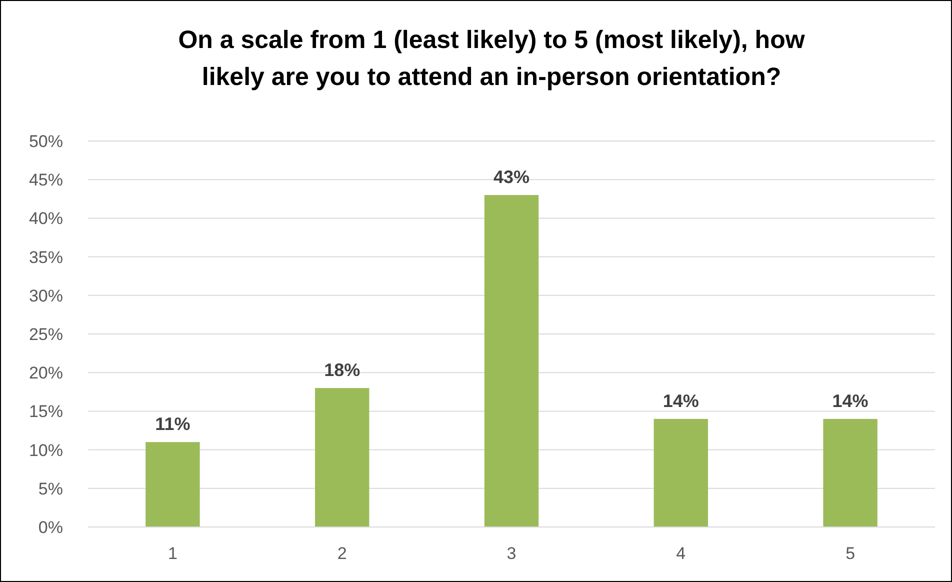 The height and width of the screenshot is (582, 952). What do you see at coordinates (50, 488) in the screenshot?
I see `y-tick-label: 5%` at bounding box center [50, 488].